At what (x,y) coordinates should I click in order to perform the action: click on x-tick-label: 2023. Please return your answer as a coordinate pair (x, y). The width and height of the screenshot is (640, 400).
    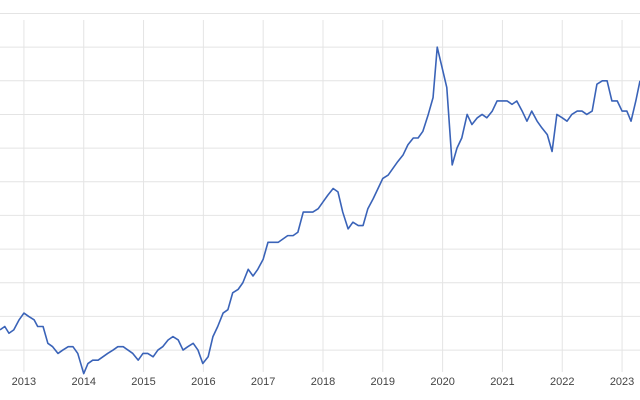
    Looking at the image, I should click on (622, 382).